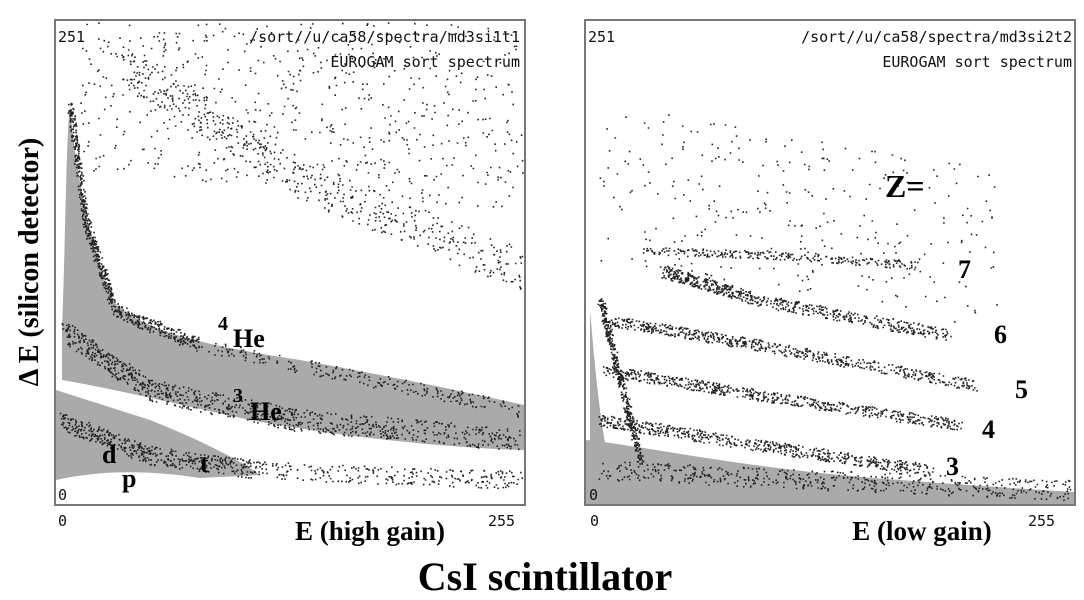 This screenshot has width=1084, height=600. Describe the element at coordinates (204, 463) in the screenshot. I see `particle-label: t` at that location.